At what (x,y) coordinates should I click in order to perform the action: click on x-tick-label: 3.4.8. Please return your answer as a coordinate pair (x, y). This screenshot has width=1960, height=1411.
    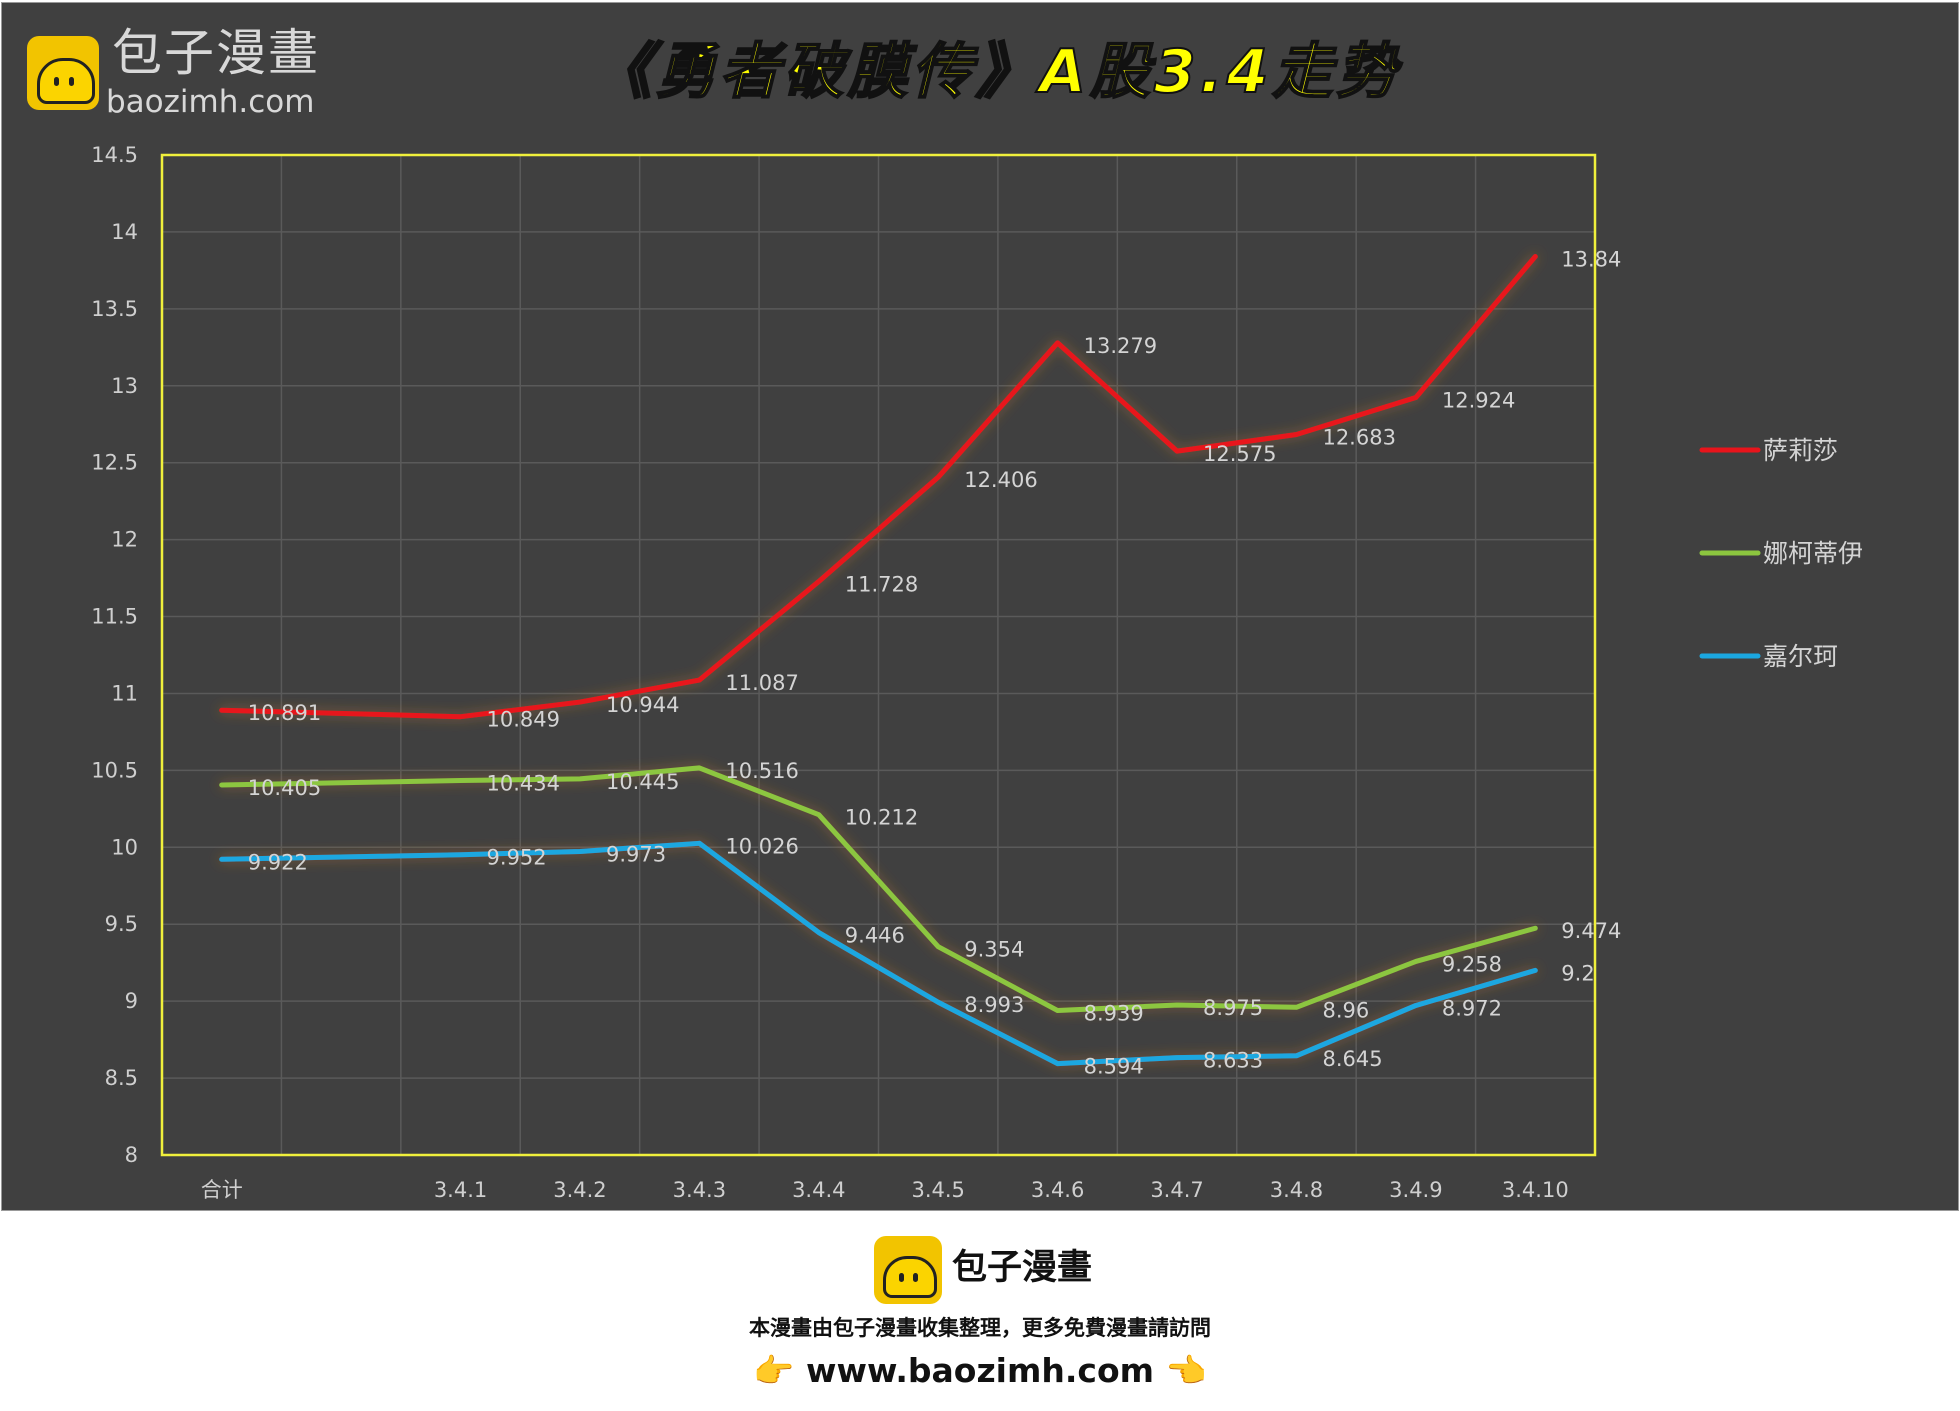
    Looking at the image, I should click on (1296, 1190).